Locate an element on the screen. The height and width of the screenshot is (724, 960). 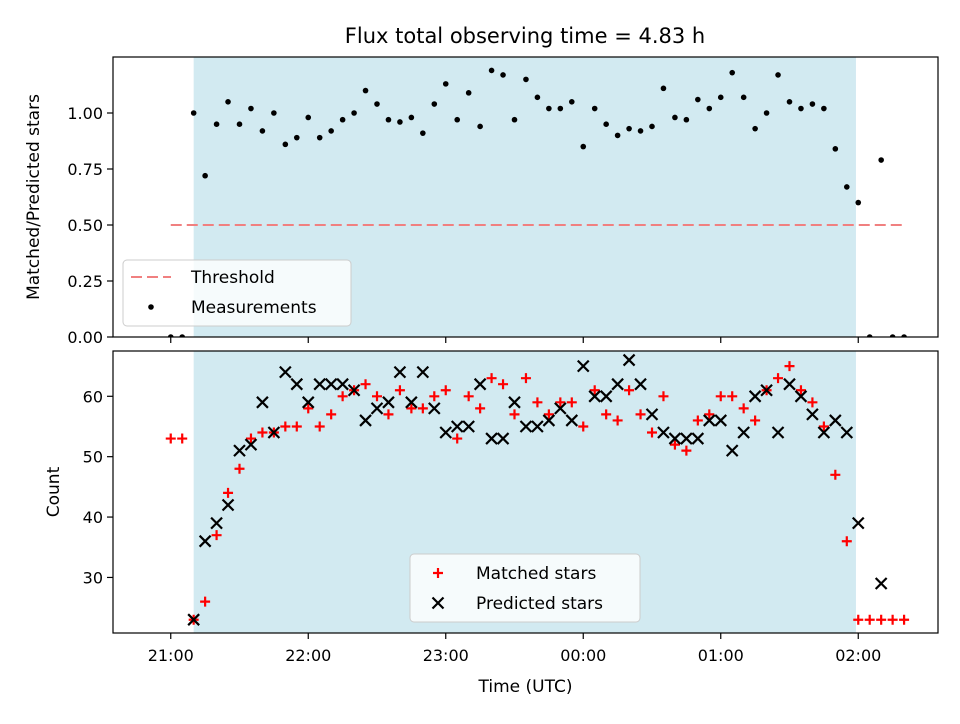
y-tick-label: 60 is located at coordinates (93, 396).